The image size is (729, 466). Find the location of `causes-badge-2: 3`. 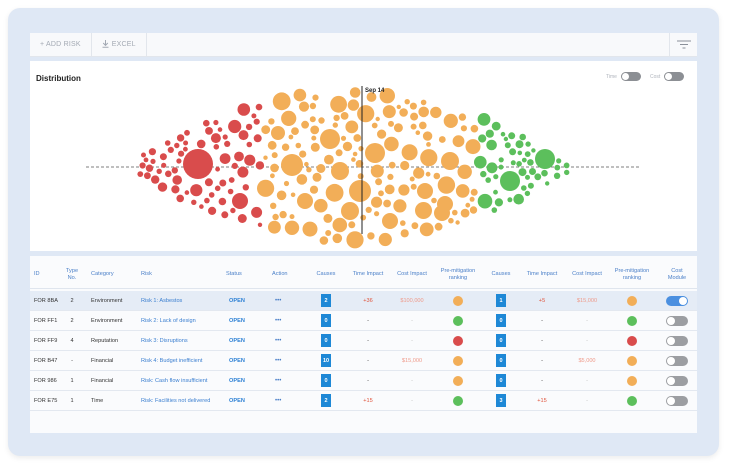

causes-badge-2: 3 is located at coordinates (501, 400).